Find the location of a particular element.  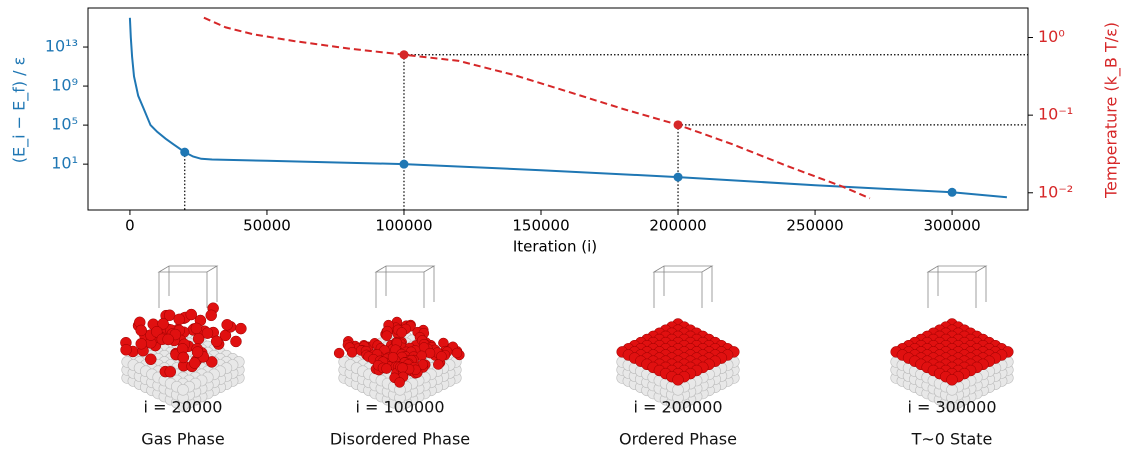

x-tick-label: 250000 is located at coordinates (814, 226).